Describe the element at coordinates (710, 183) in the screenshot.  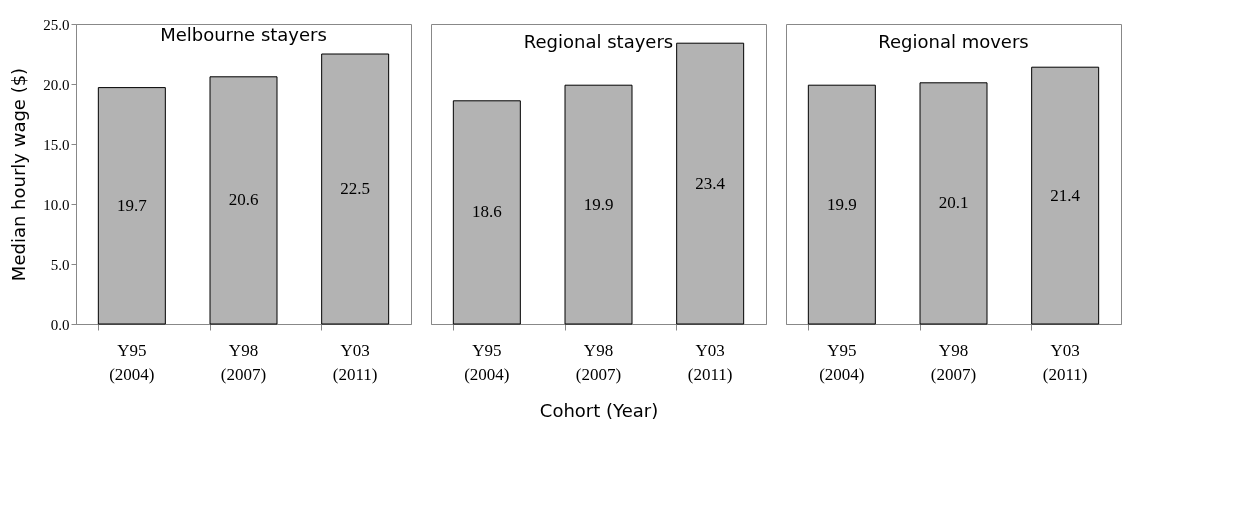
I see `data-label: 23.4` at that location.